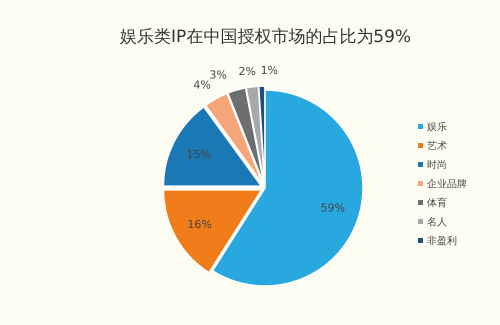  Describe the element at coordinates (447, 184) in the screenshot. I see `legend-label: 企业品牌` at that location.